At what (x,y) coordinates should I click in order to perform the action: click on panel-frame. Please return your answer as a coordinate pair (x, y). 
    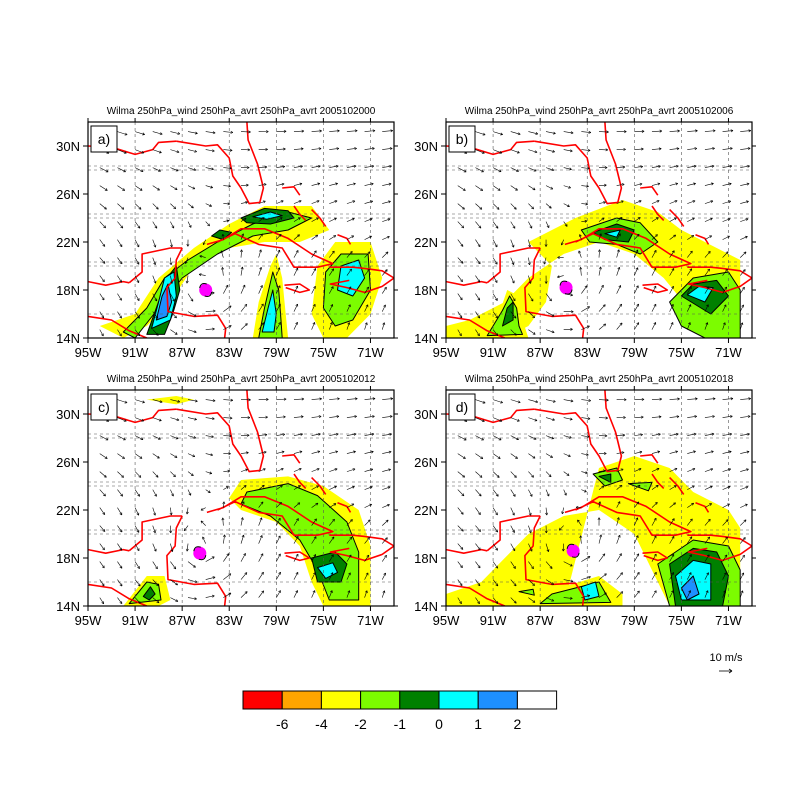
    Looking at the image, I should click on (241, 498).